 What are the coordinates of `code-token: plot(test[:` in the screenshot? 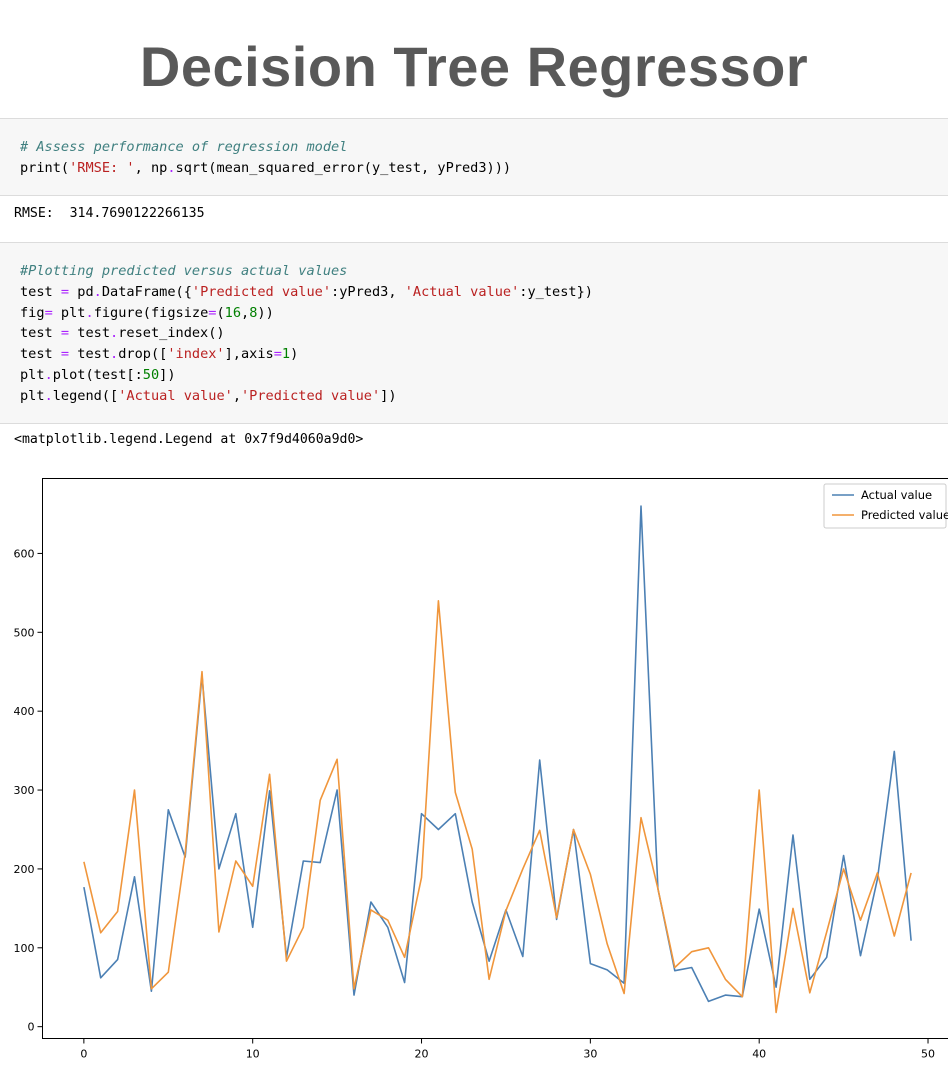 It's located at (97, 374).